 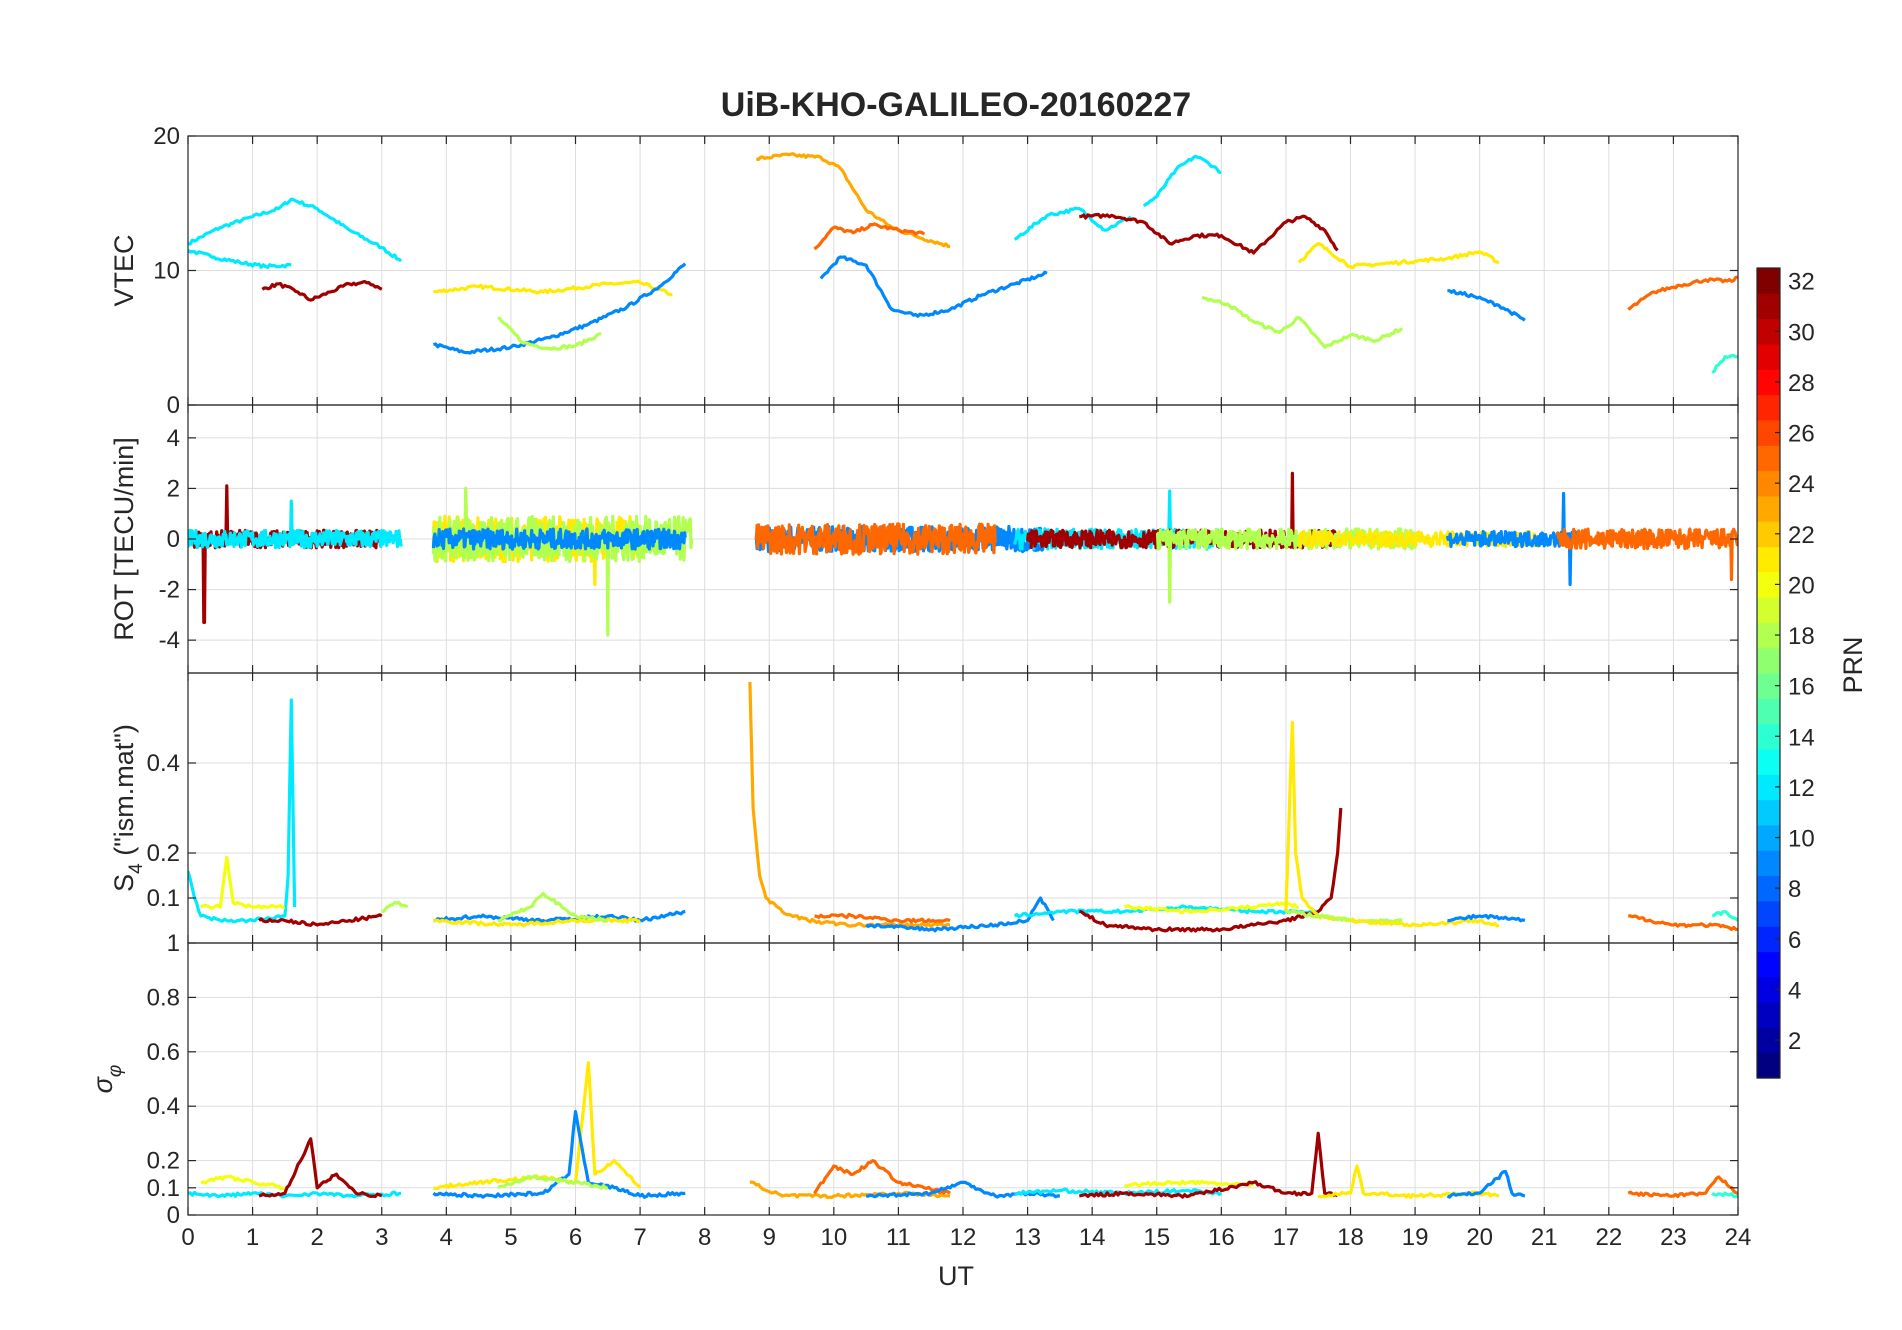 What do you see at coordinates (124, 270) in the screenshot?
I see `y-axis-label: VTEC` at bounding box center [124, 270].